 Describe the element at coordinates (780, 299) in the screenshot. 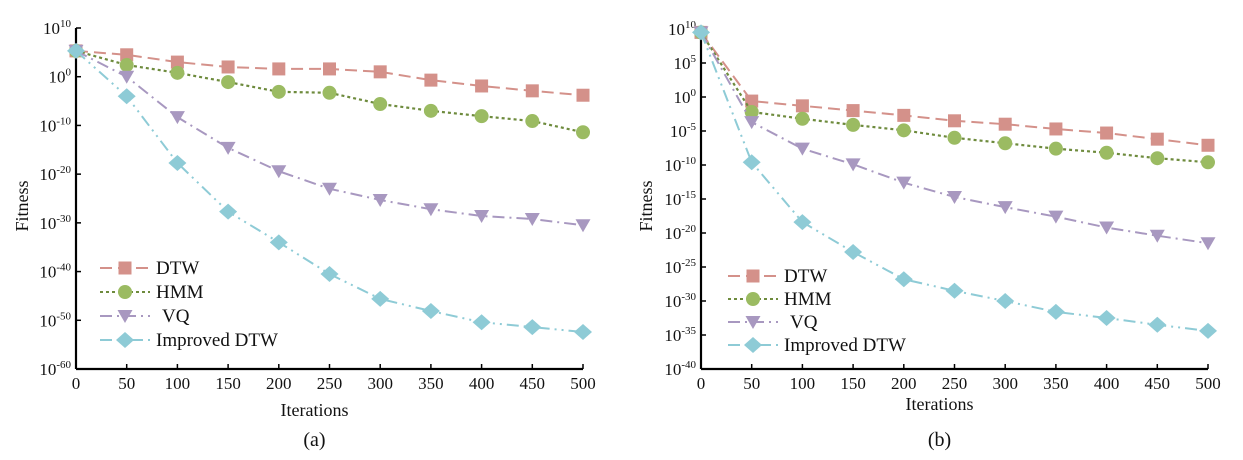

I see `legend-item: HMM` at that location.